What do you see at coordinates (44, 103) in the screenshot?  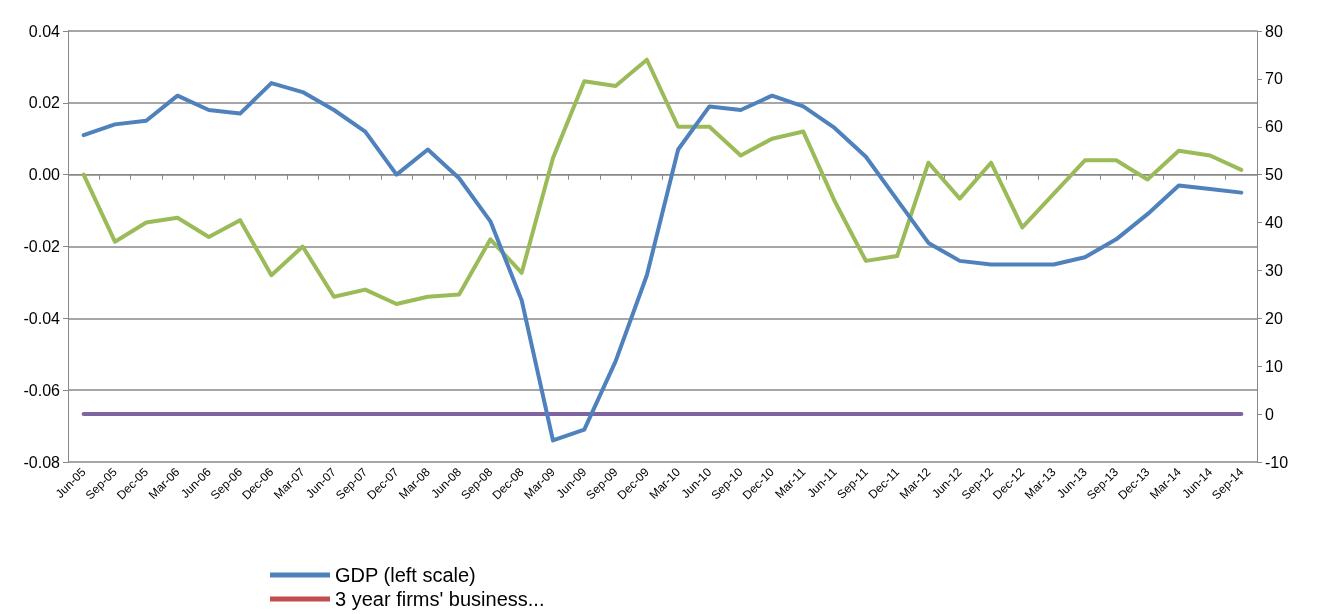 I see `y-tick-label: 0.02` at bounding box center [44, 103].